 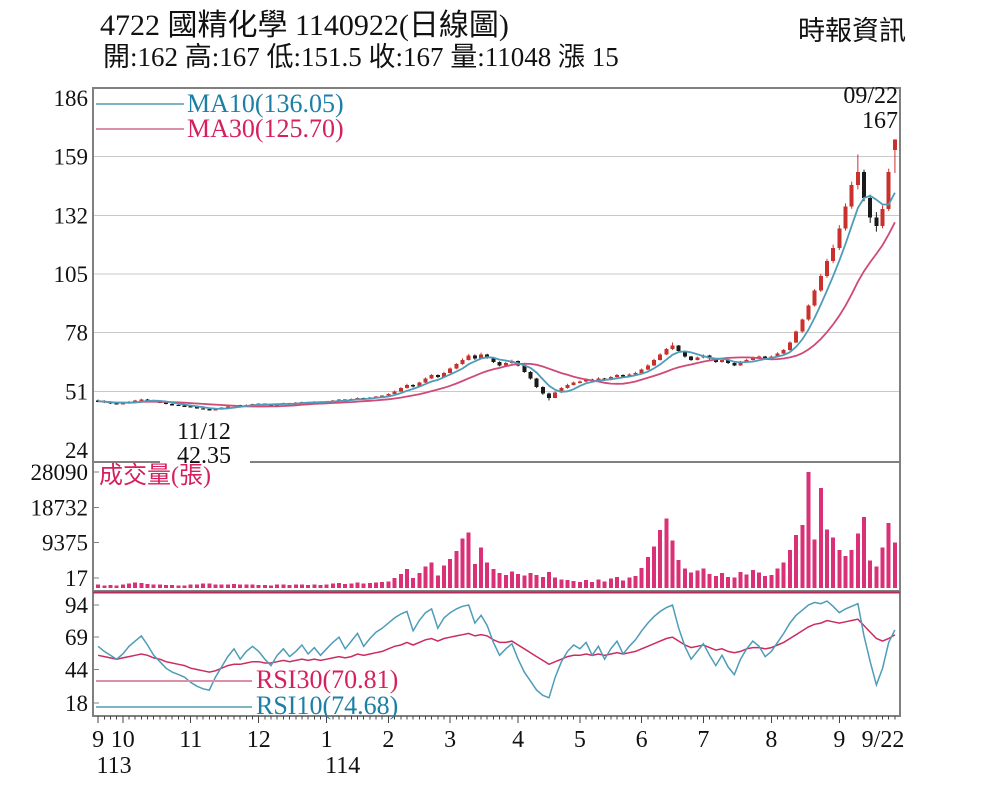 I want to click on svg-text: 24, so click(x=77, y=450).